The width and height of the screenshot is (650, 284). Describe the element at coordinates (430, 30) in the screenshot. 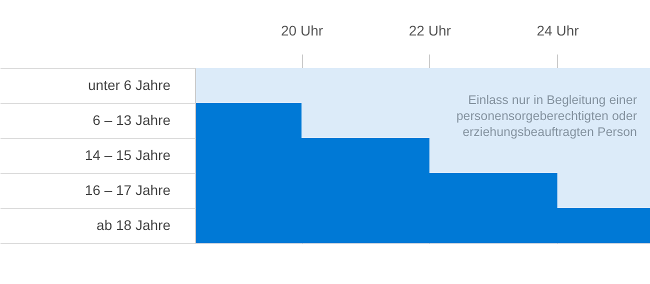

I see `x-tick-label: 22 Uhr` at that location.